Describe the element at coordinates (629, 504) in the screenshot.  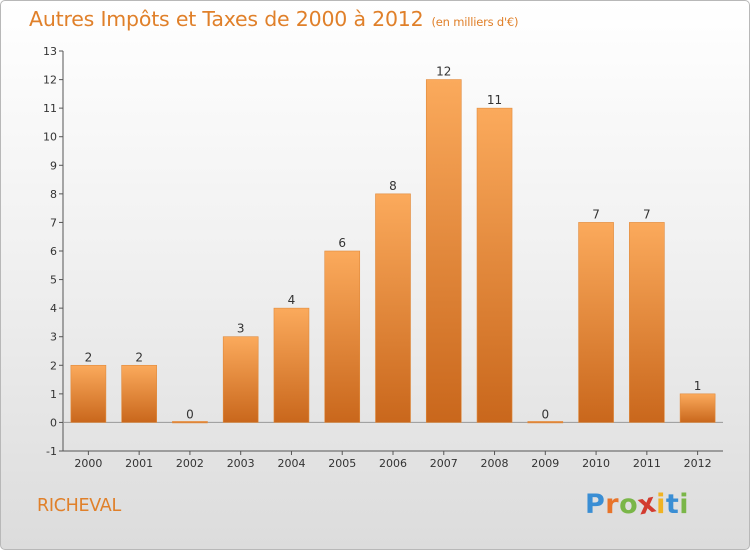
I see `logo-letter: o` at that location.